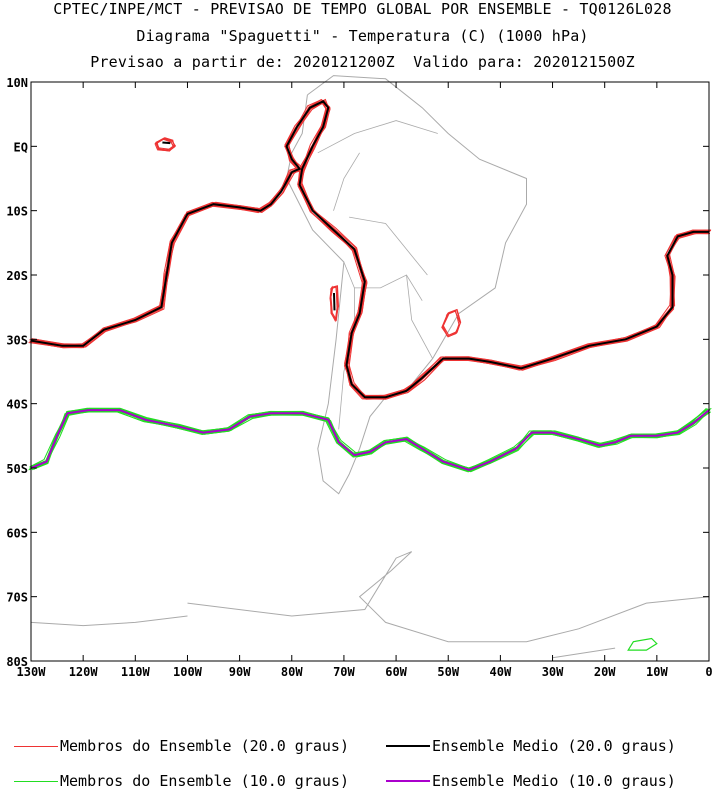 Image resolution: width=725 pixels, height=793 pixels. What do you see at coordinates (554, 746) in the screenshot?
I see `legend-label: Ensemble Medio (20.0 graus)` at bounding box center [554, 746].